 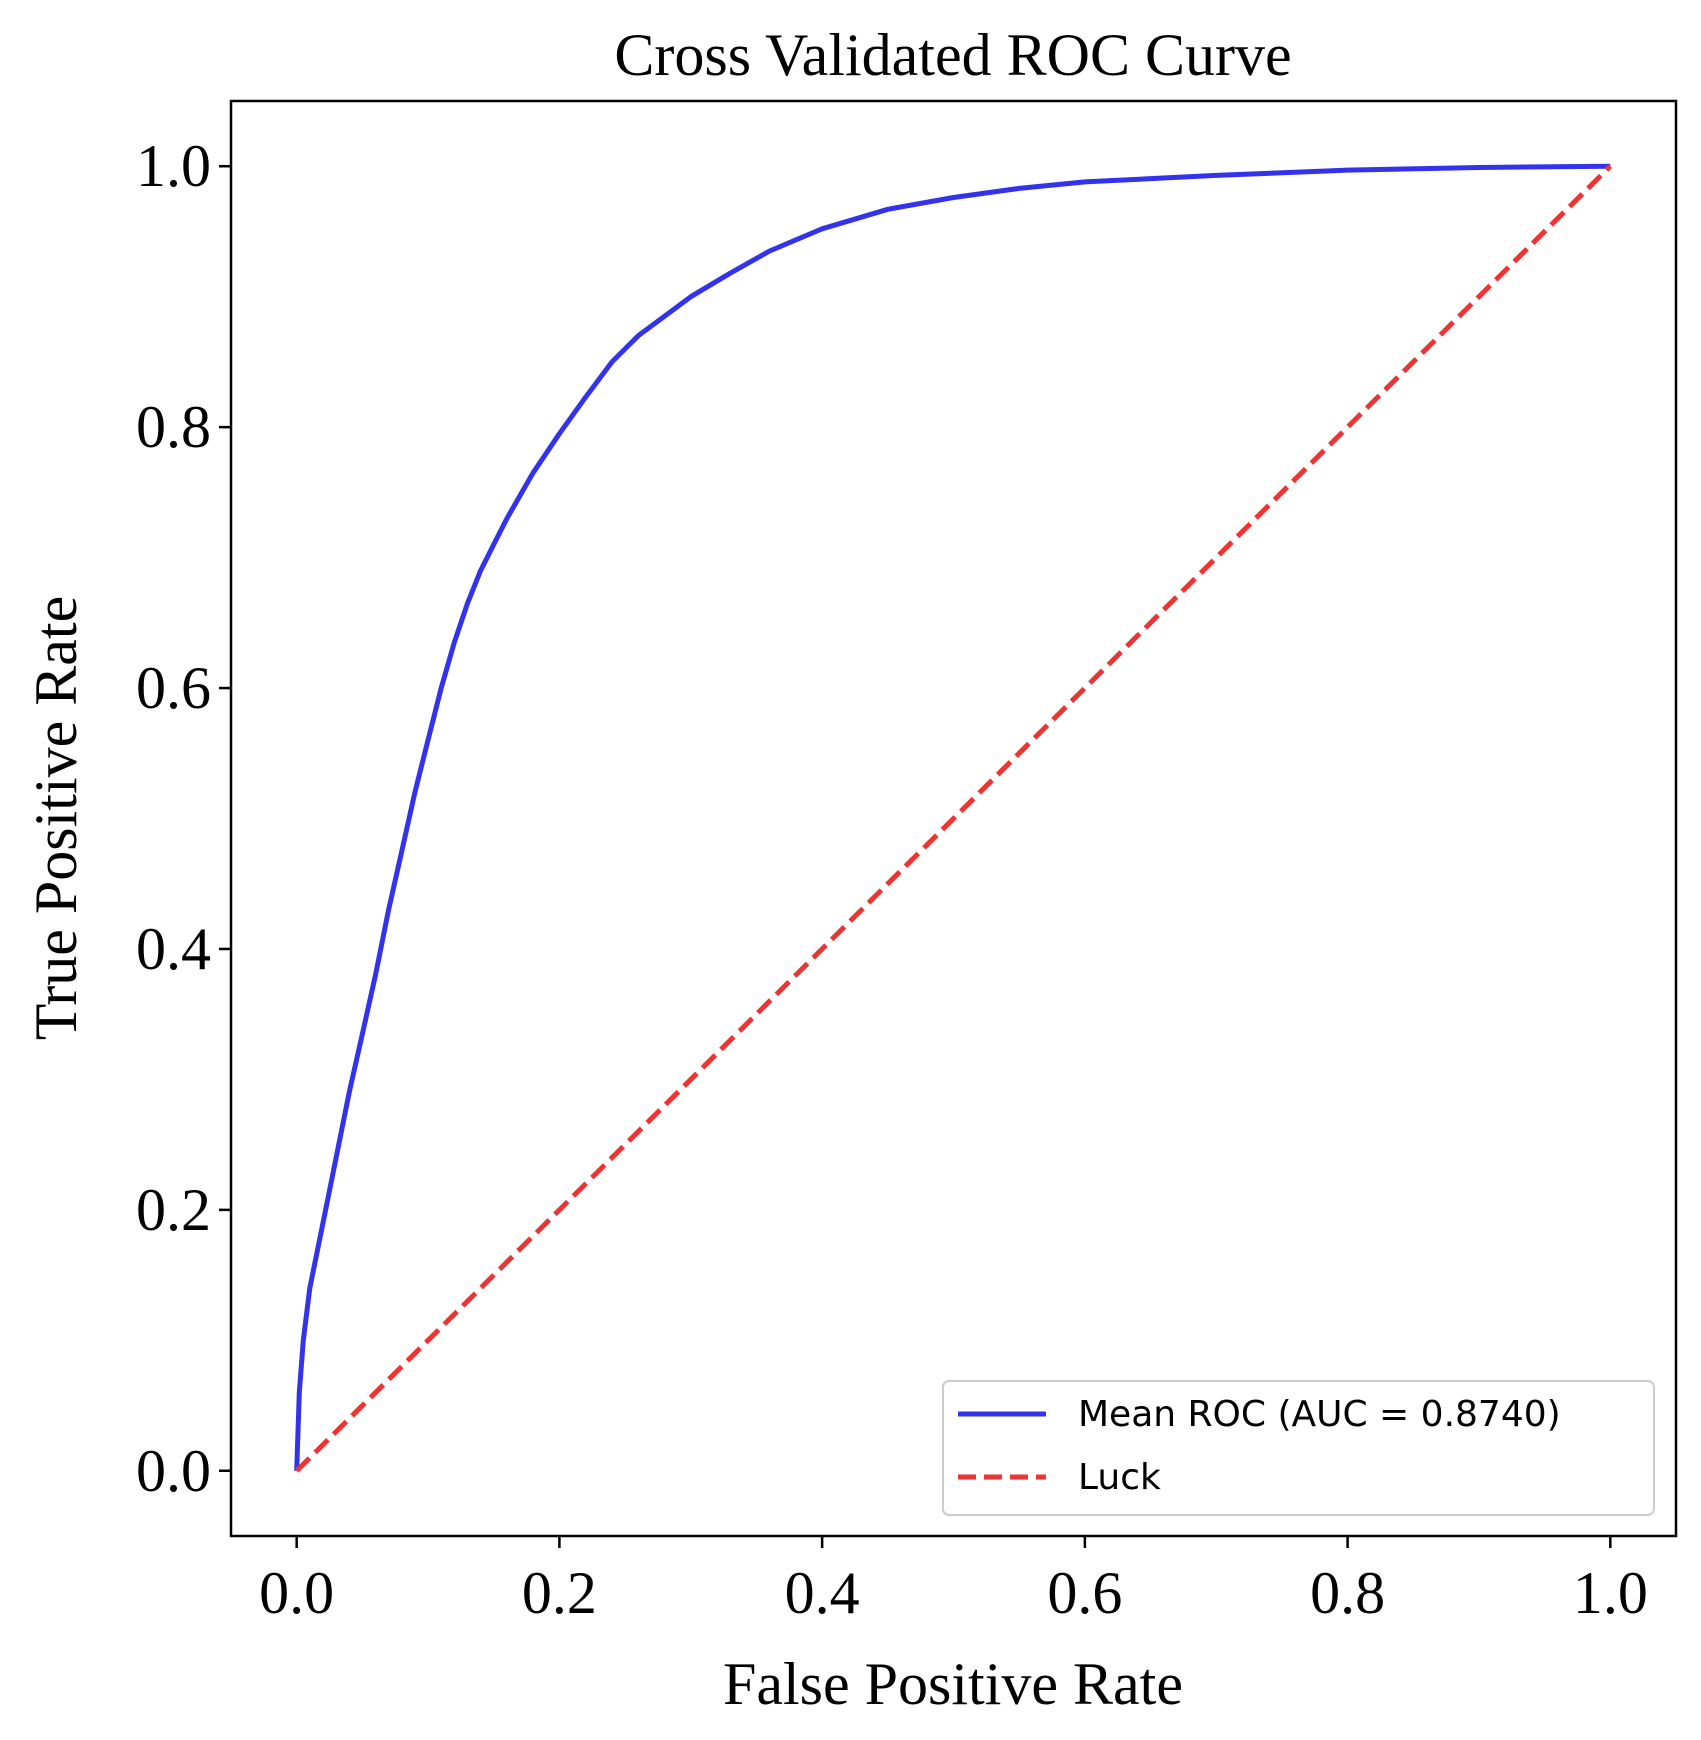 I want to click on legend-box, so click(x=1298, y=1448).